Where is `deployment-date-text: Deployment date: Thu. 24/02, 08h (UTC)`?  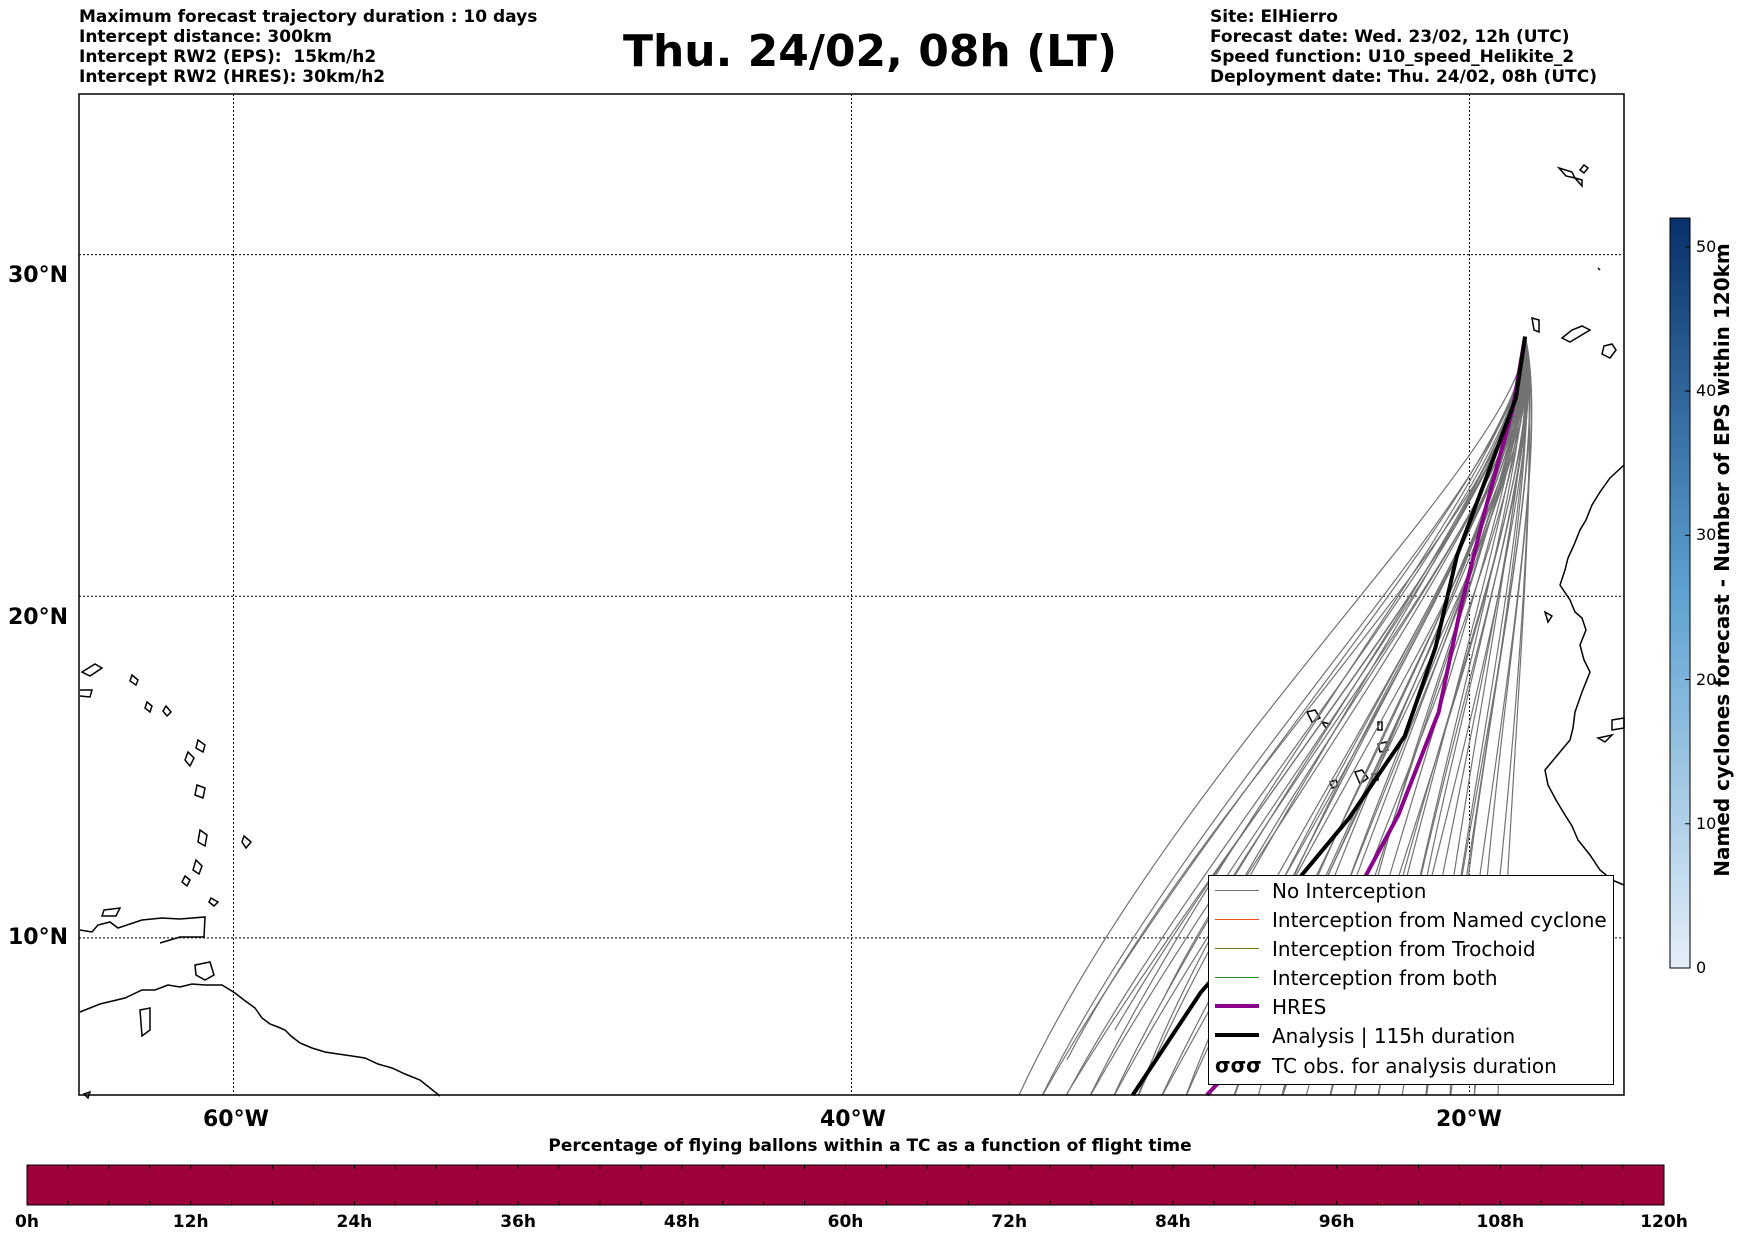
deployment-date-text: Deployment date: Thu. 24/02, 08h (UTC) is located at coordinates (1403, 77).